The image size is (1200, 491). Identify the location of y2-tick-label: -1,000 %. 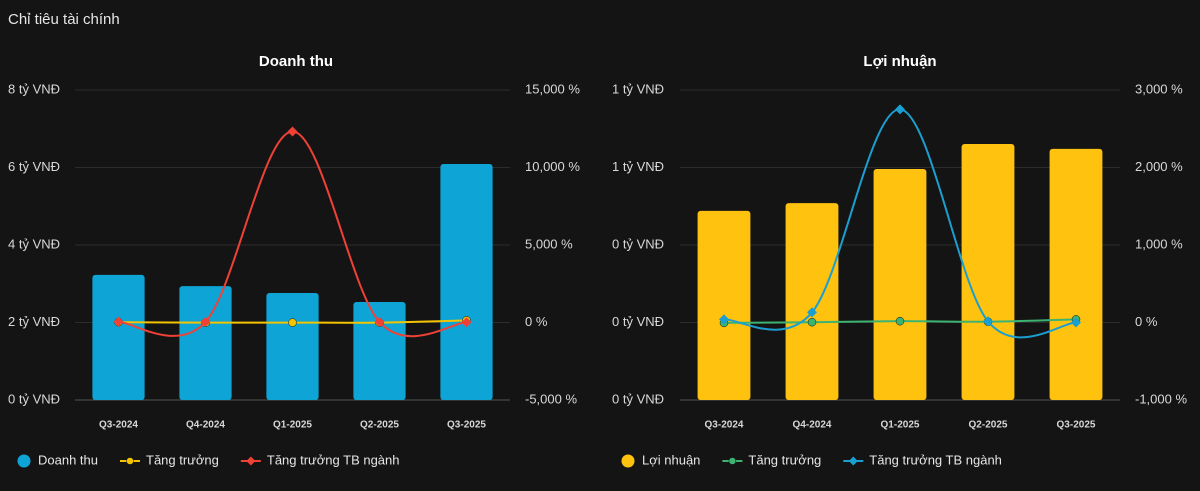
(1161, 398).